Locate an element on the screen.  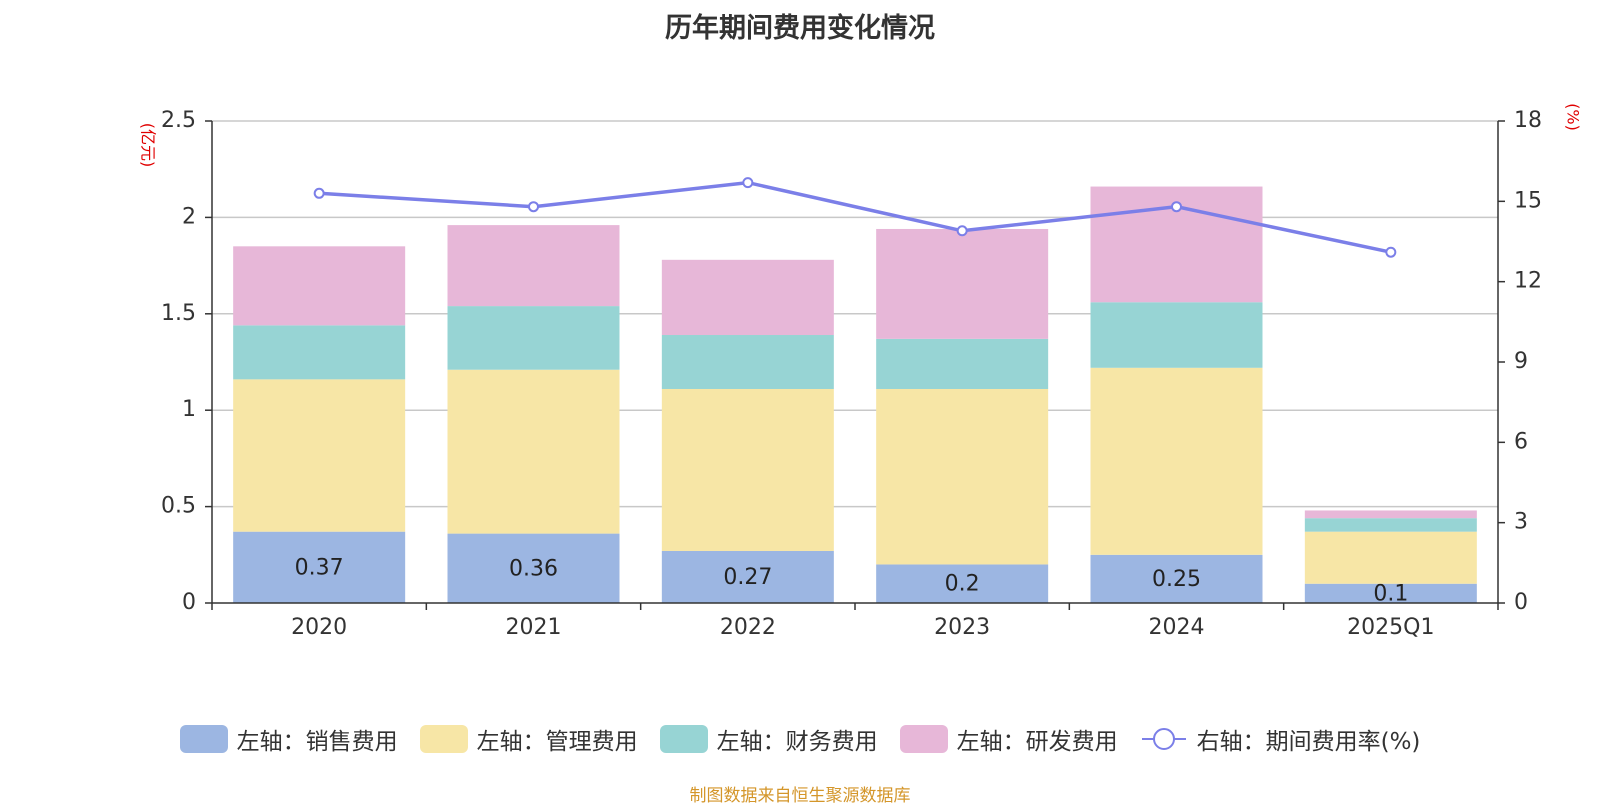
rate-point-2020 is located at coordinates (319, 193).